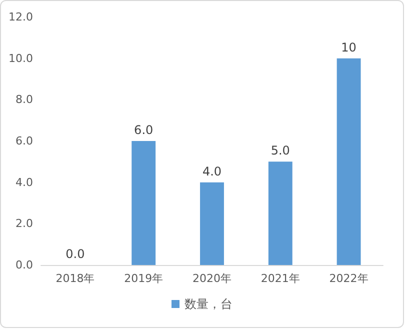 The image size is (406, 330). I want to click on y-tick-label: 8.0, so click(24, 99).